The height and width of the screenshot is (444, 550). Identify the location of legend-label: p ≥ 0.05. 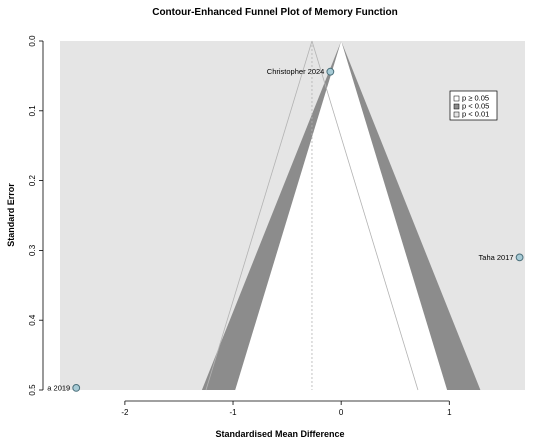
(475, 98).